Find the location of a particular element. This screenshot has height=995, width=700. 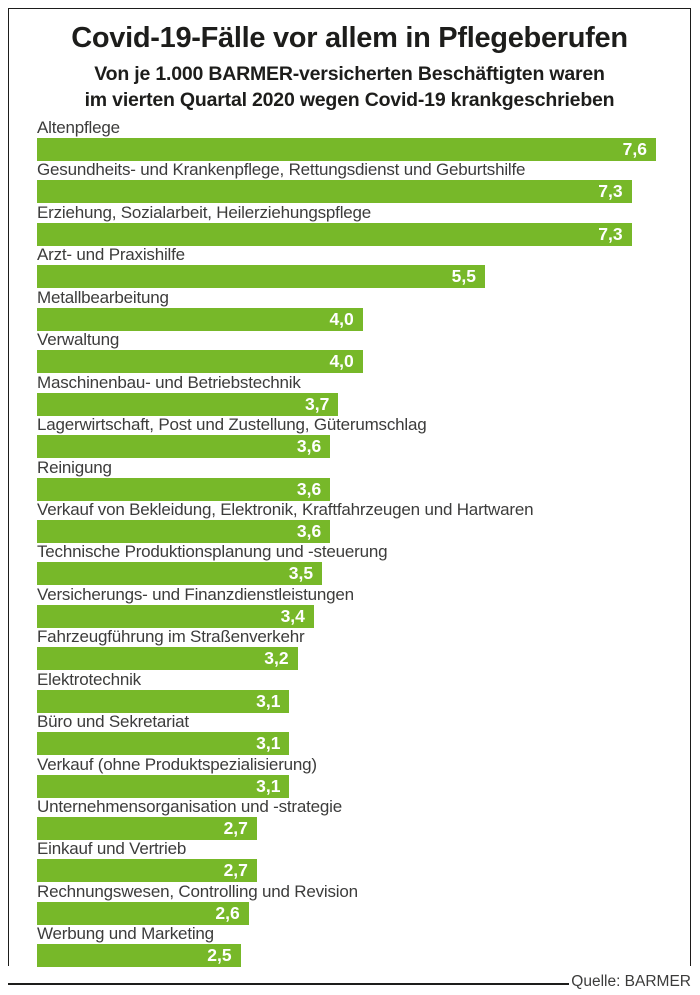

category-label: Elektrotechnik is located at coordinates (89, 679).